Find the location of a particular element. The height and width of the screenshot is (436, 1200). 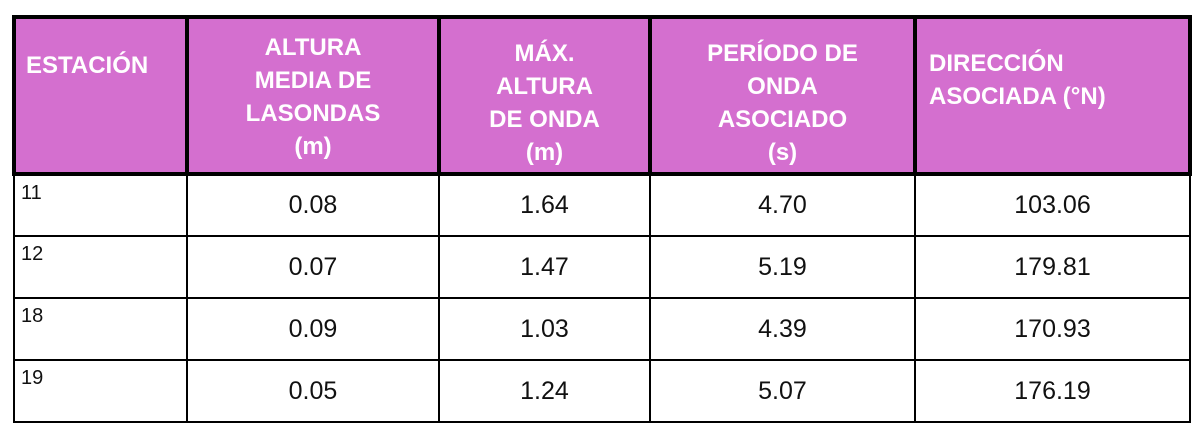

header-text: PERÍODO DE is located at coordinates (782, 53).